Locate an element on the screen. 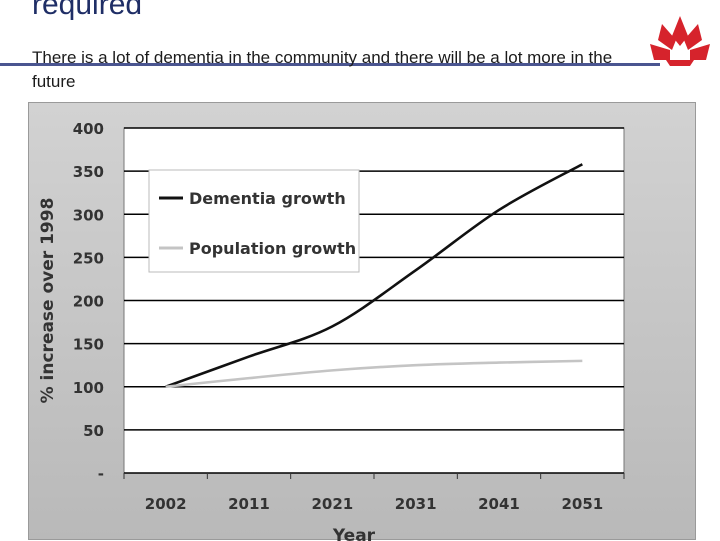 The image size is (720, 541). y-tick-label: - is located at coordinates (101, 474).